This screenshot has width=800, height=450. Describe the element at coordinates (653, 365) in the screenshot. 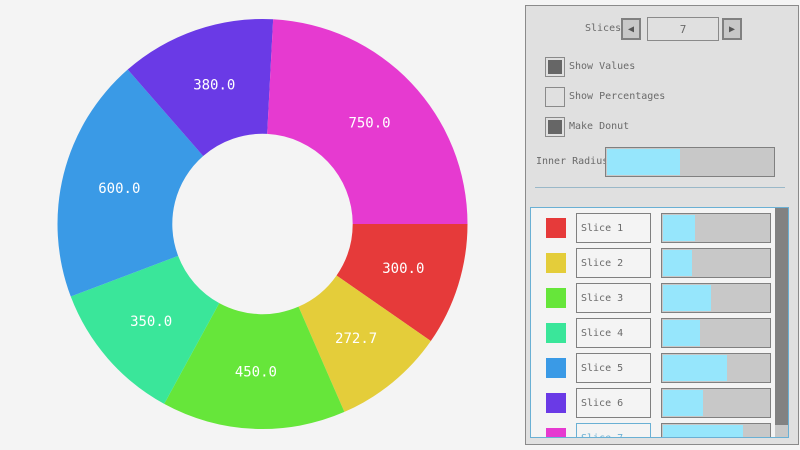

I see `slice-row: Slice 5` at that location.